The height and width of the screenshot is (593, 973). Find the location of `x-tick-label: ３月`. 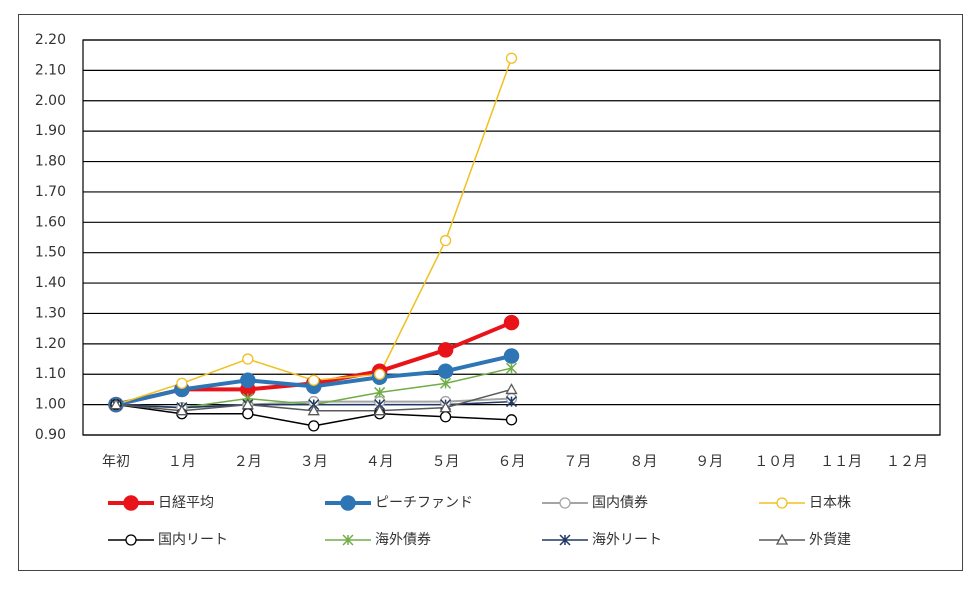

x-tick-label: ３月 is located at coordinates (314, 462).